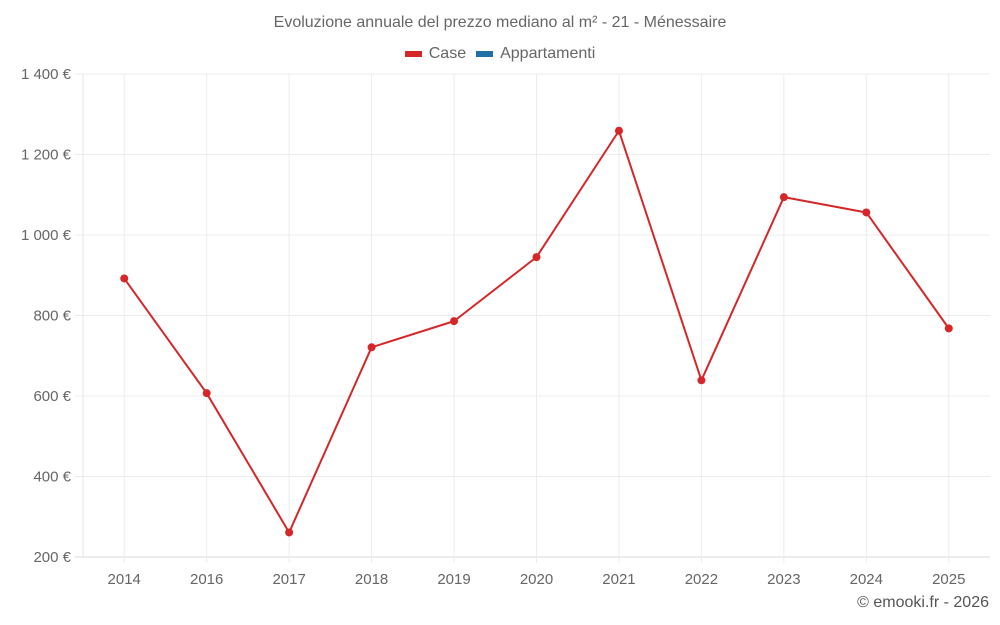 This screenshot has width=1000, height=625. What do you see at coordinates (46, 74) in the screenshot?
I see `y-tick-label: 1 400 €` at bounding box center [46, 74].